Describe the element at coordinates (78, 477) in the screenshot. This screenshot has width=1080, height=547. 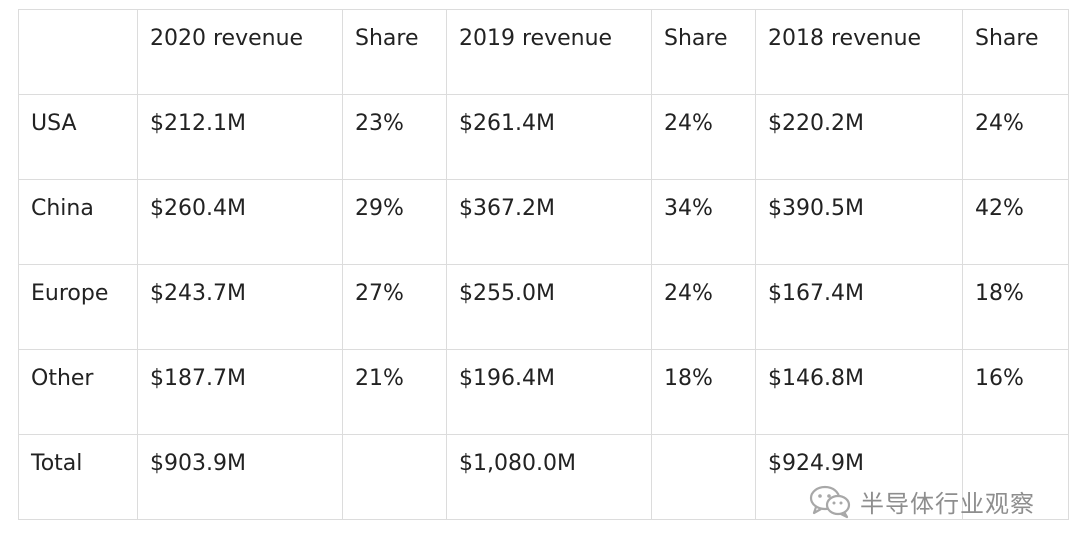
I see `region-cell: Total` at that location.